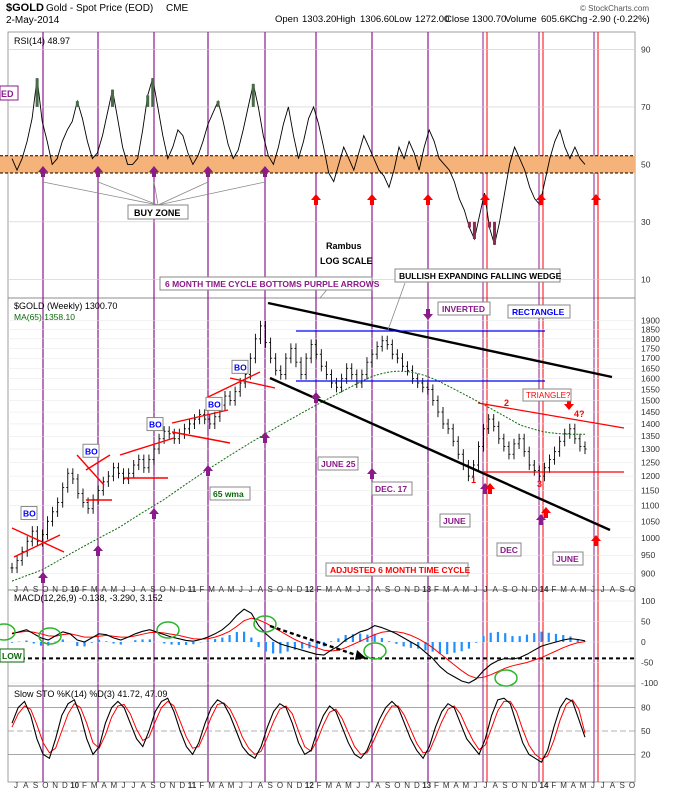 This screenshot has width=674, height=800. I want to click on inverted-label: INVERTED, so click(463, 309).